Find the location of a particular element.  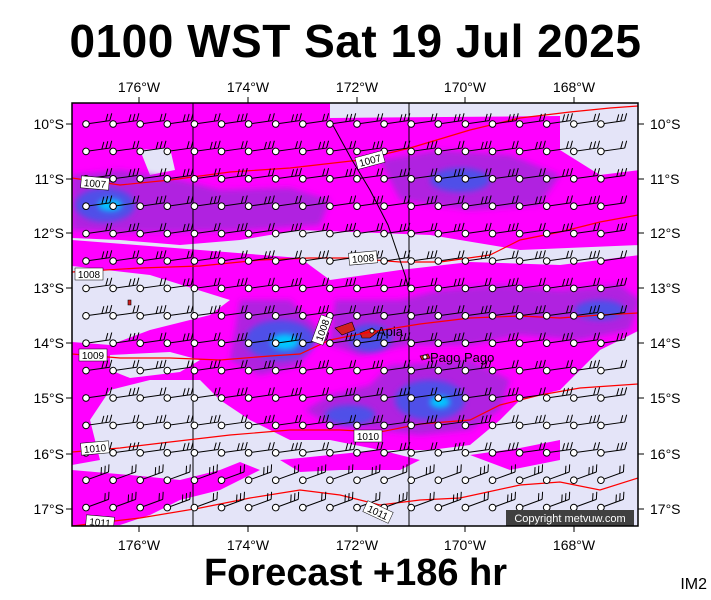

forecast-hour: Forecast +186 hr is located at coordinates (355, 573).